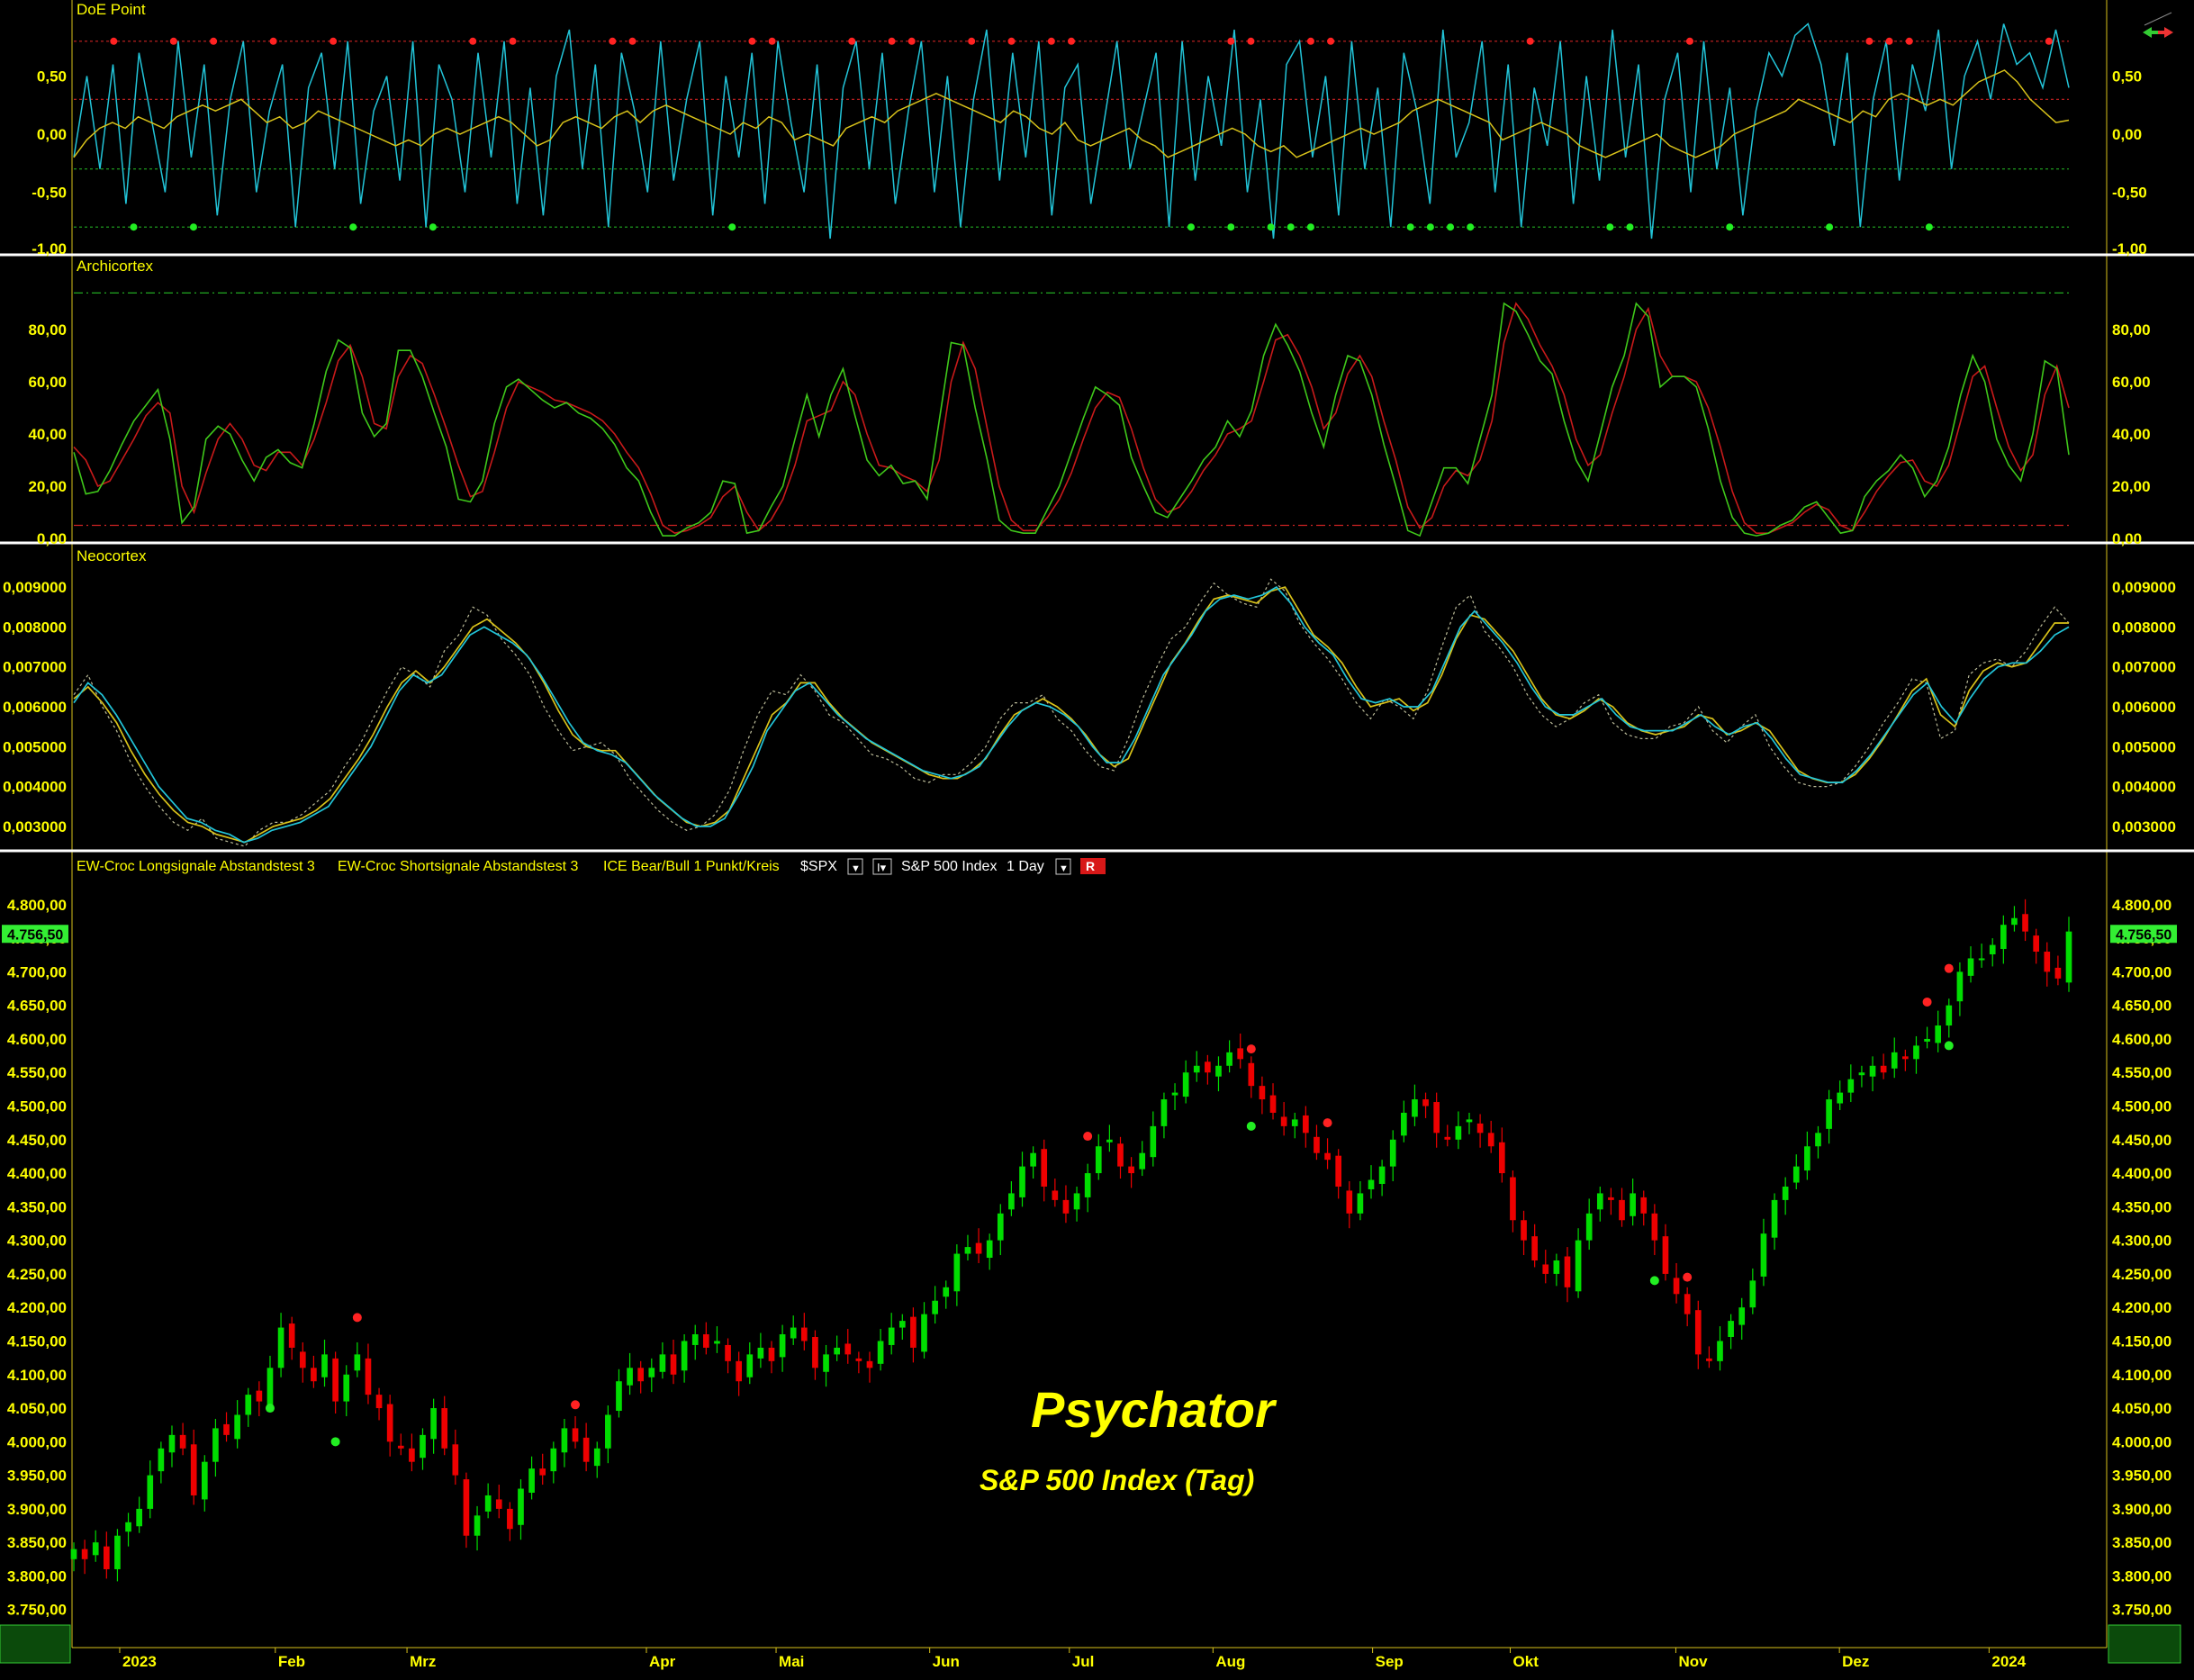 The height and width of the screenshot is (1680, 2194). I want to click on legend-ice: ICE Bear/Bull 1 Punkt/Kreis, so click(691, 866).